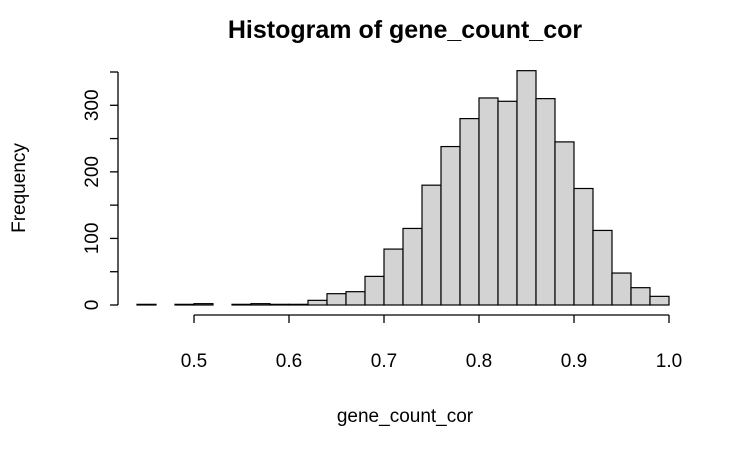  Describe the element at coordinates (431, 343) in the screenshot. I see `x-axis: 0.5 0.6 0.7 0.8 0.9 1.0` at that location.